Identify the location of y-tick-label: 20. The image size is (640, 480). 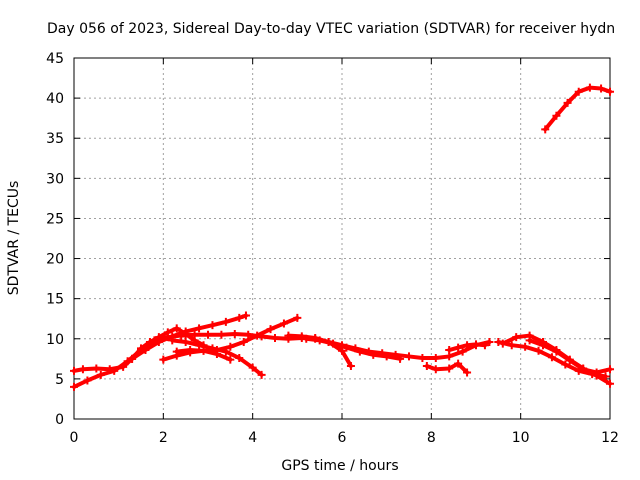
(55, 260).